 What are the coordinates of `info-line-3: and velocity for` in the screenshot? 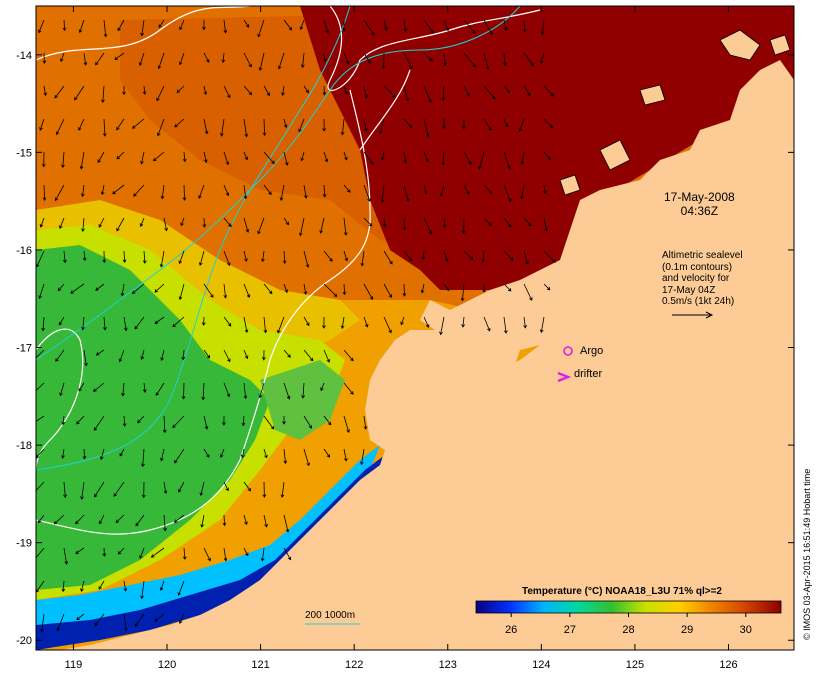 It's located at (696, 278).